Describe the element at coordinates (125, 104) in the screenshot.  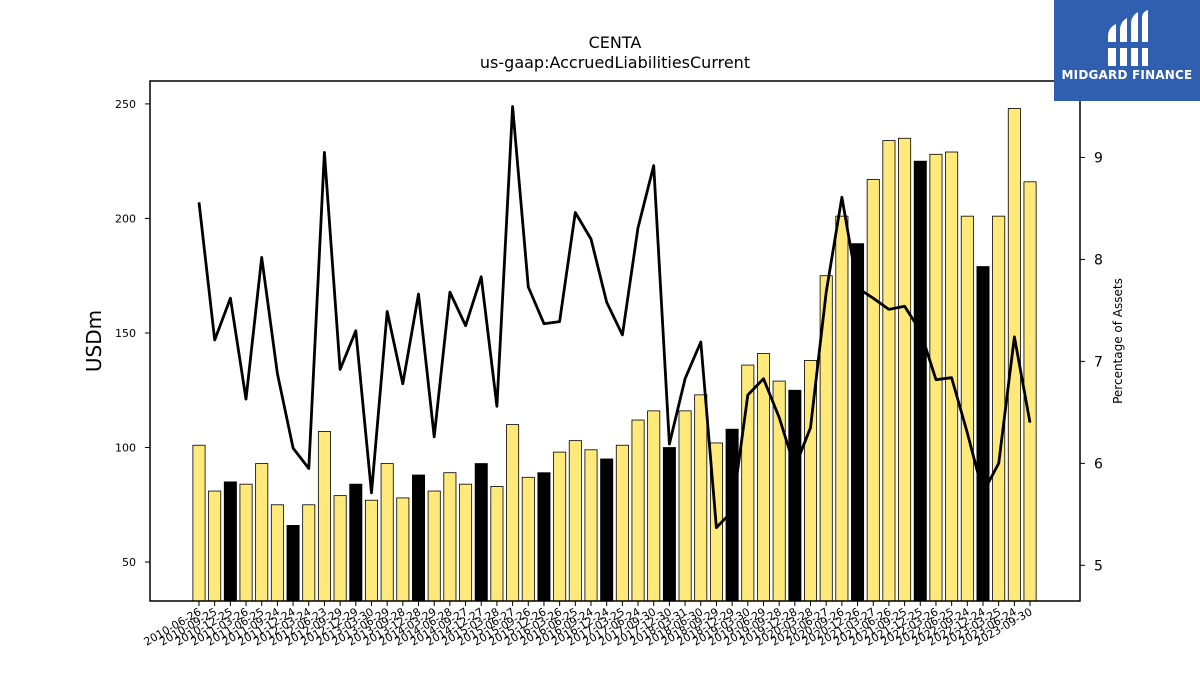
I see `y-tick-label: 250` at that location.